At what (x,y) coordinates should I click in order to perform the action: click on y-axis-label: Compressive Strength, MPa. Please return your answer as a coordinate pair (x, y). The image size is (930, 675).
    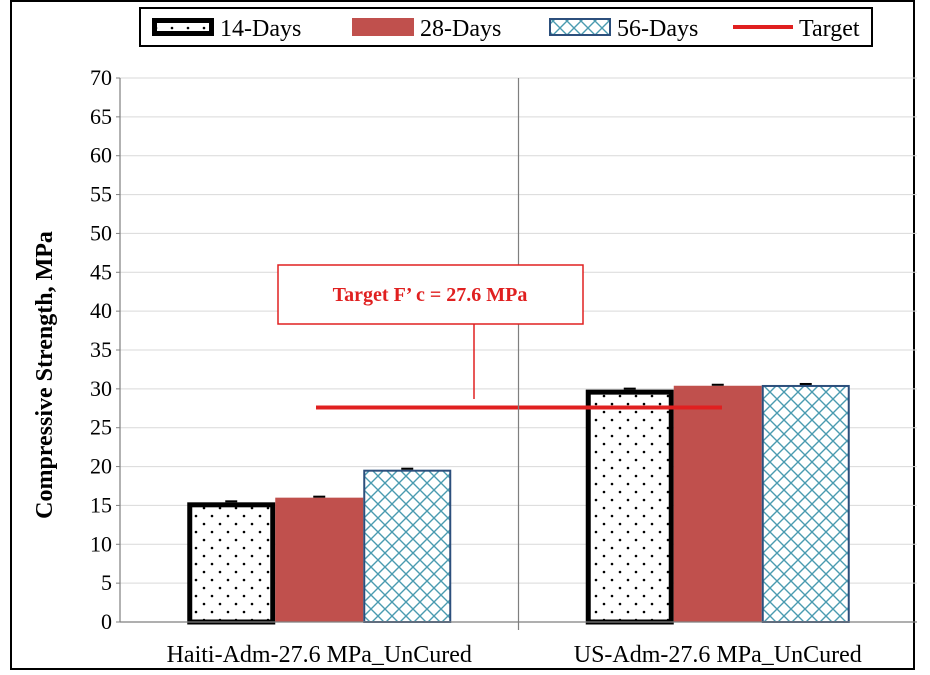
    Looking at the image, I should click on (45, 375).